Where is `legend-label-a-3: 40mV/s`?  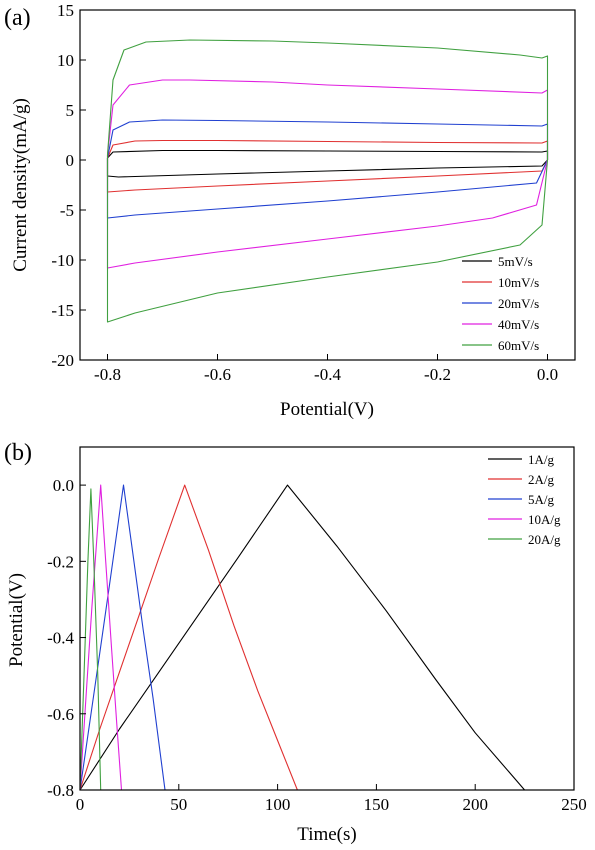
legend-label-a-3: 40mV/s is located at coordinates (518, 324).